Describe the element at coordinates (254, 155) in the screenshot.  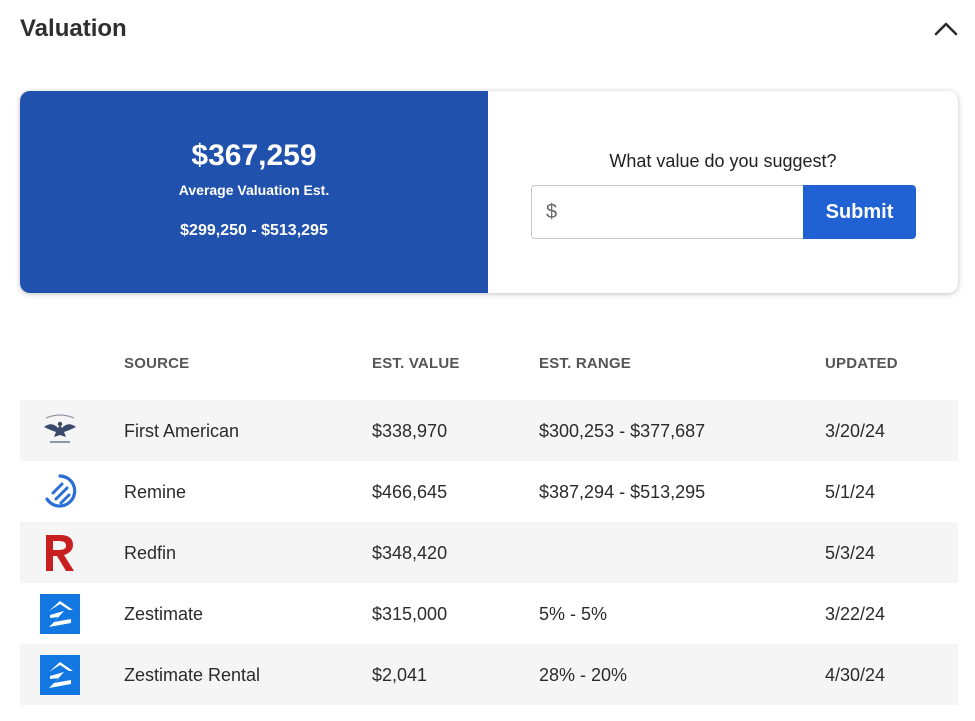
I see `average-valuation-value: $367,259` at that location.